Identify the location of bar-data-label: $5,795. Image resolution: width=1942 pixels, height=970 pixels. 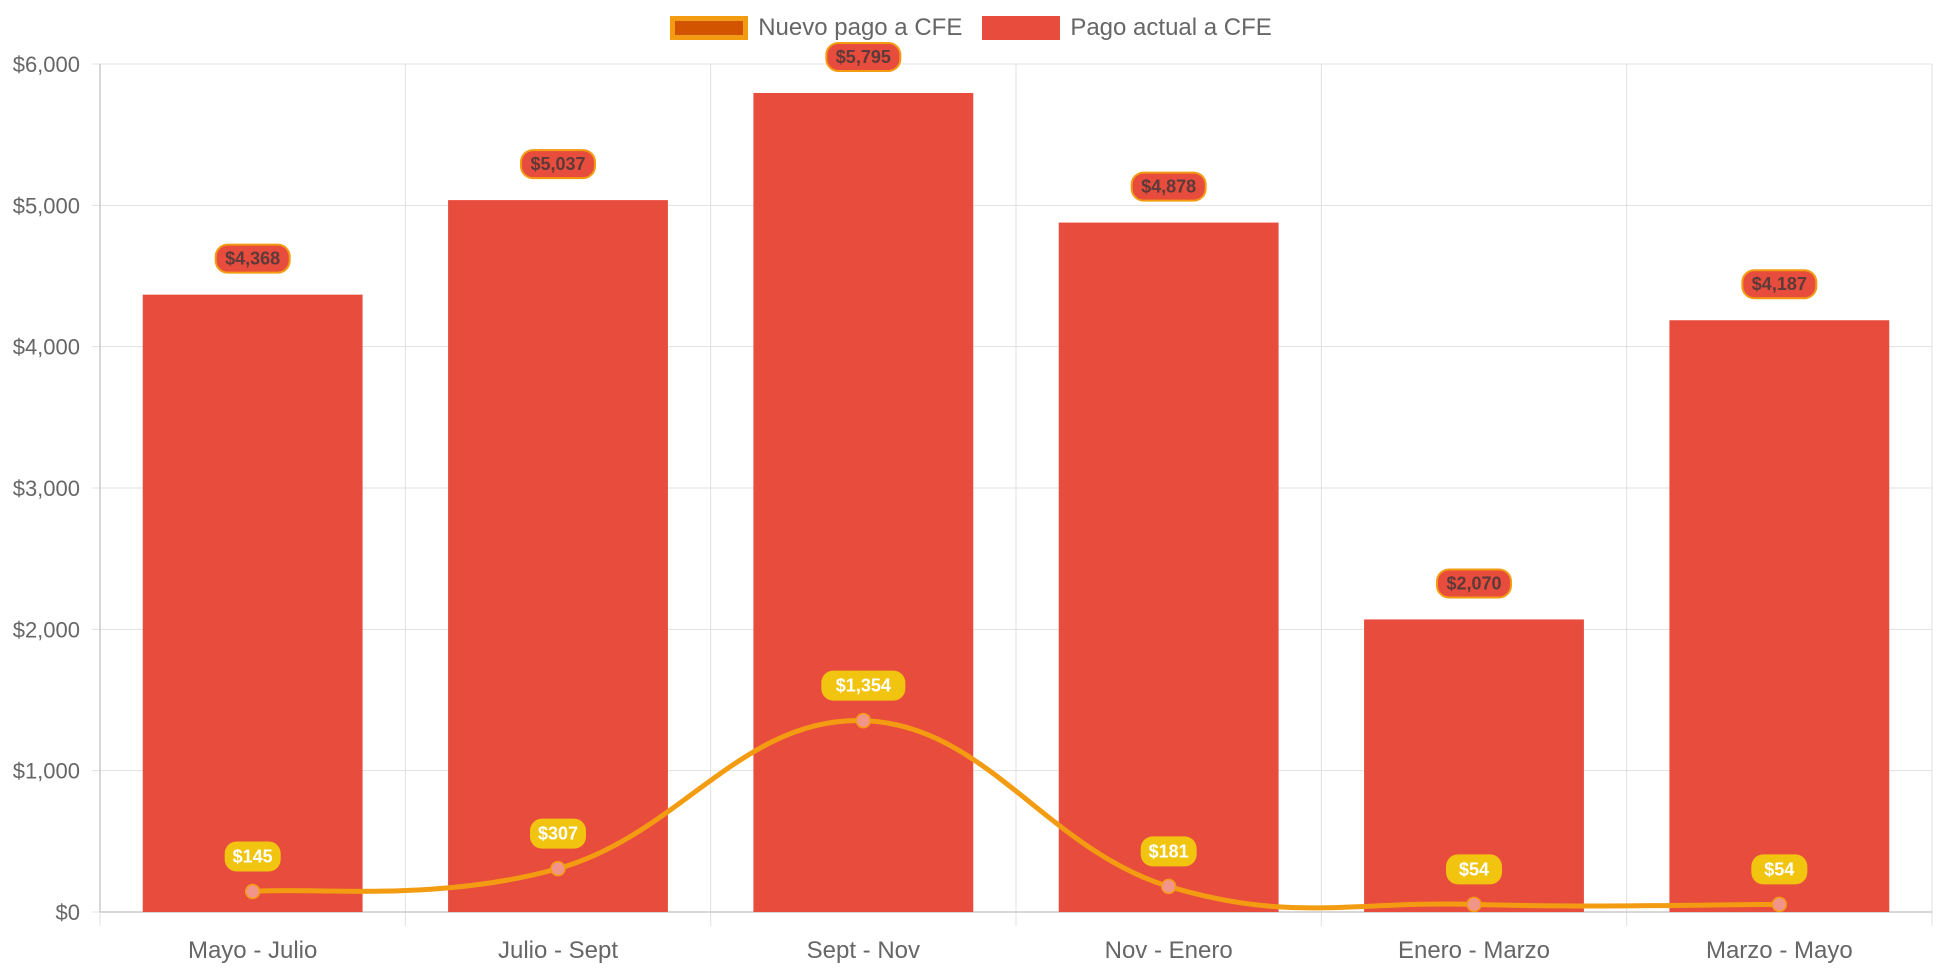
(863, 57).